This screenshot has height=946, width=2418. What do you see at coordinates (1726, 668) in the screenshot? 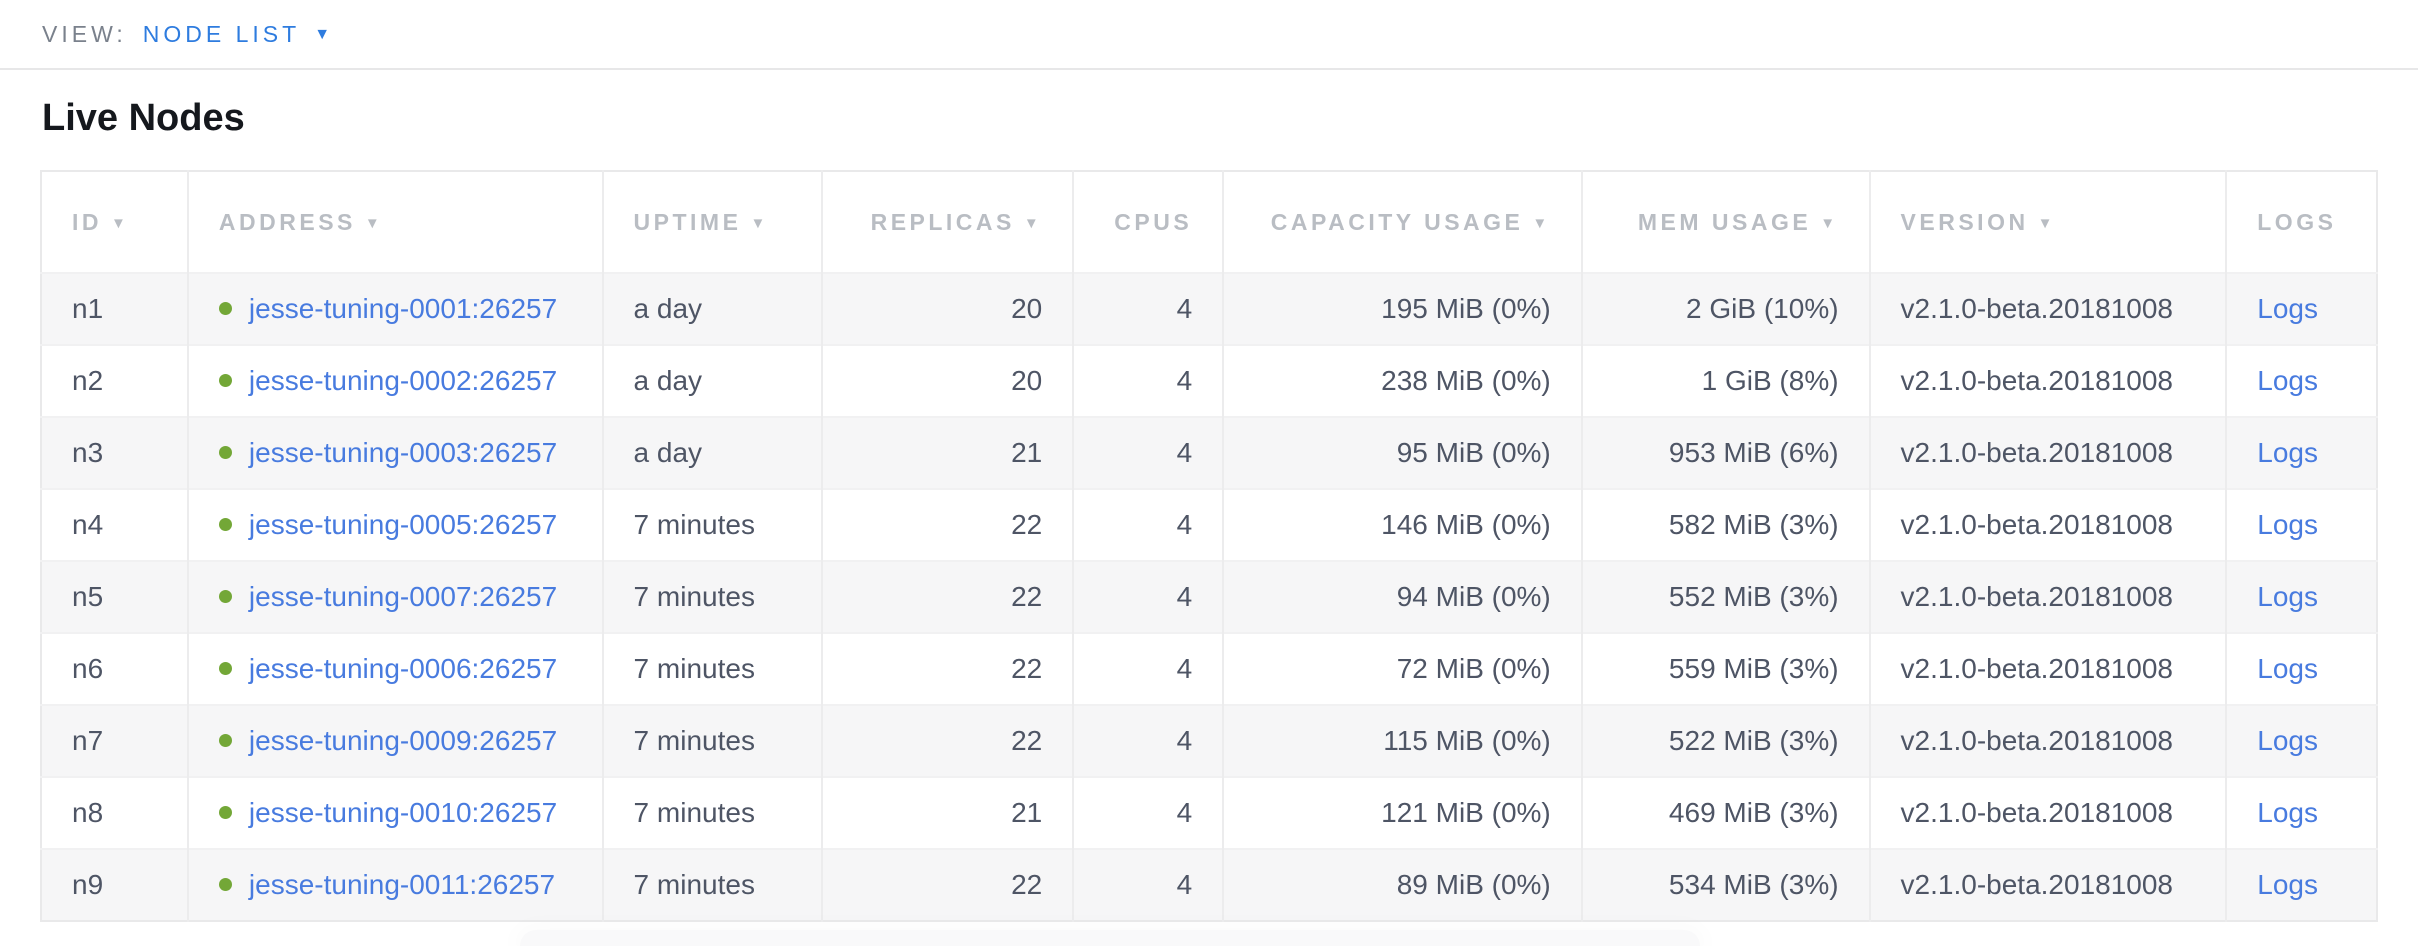
I see `mem-cell: 559 MiB (3%)` at bounding box center [1726, 668].